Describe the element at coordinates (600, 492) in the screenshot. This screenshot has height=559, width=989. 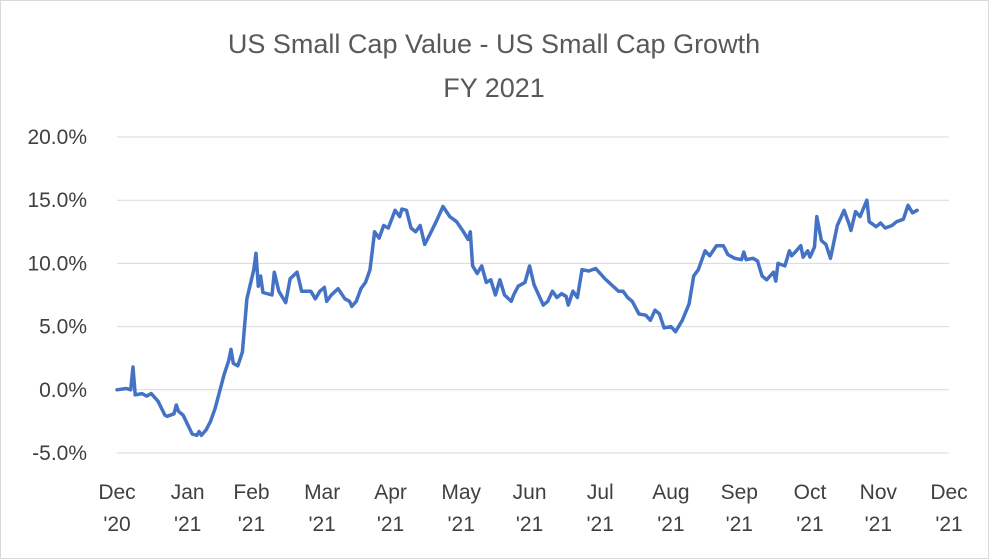
I see `x-tick-label-month: Jul` at that location.